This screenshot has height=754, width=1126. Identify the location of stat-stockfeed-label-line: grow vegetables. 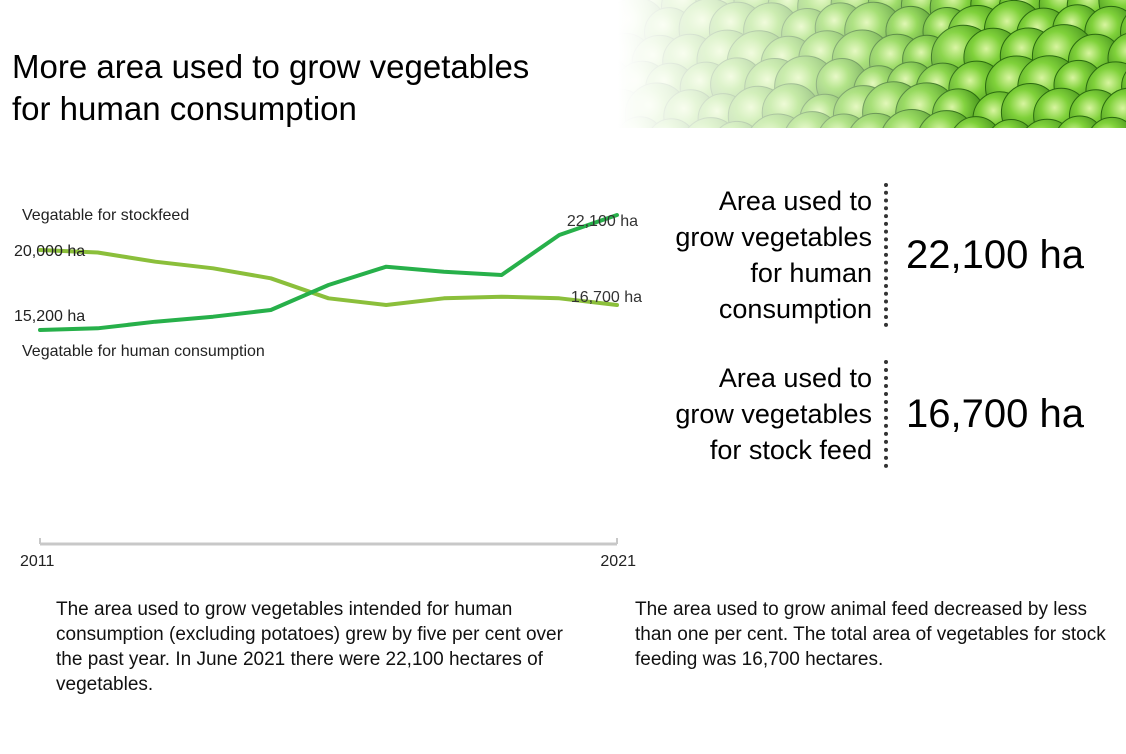
(773, 414).